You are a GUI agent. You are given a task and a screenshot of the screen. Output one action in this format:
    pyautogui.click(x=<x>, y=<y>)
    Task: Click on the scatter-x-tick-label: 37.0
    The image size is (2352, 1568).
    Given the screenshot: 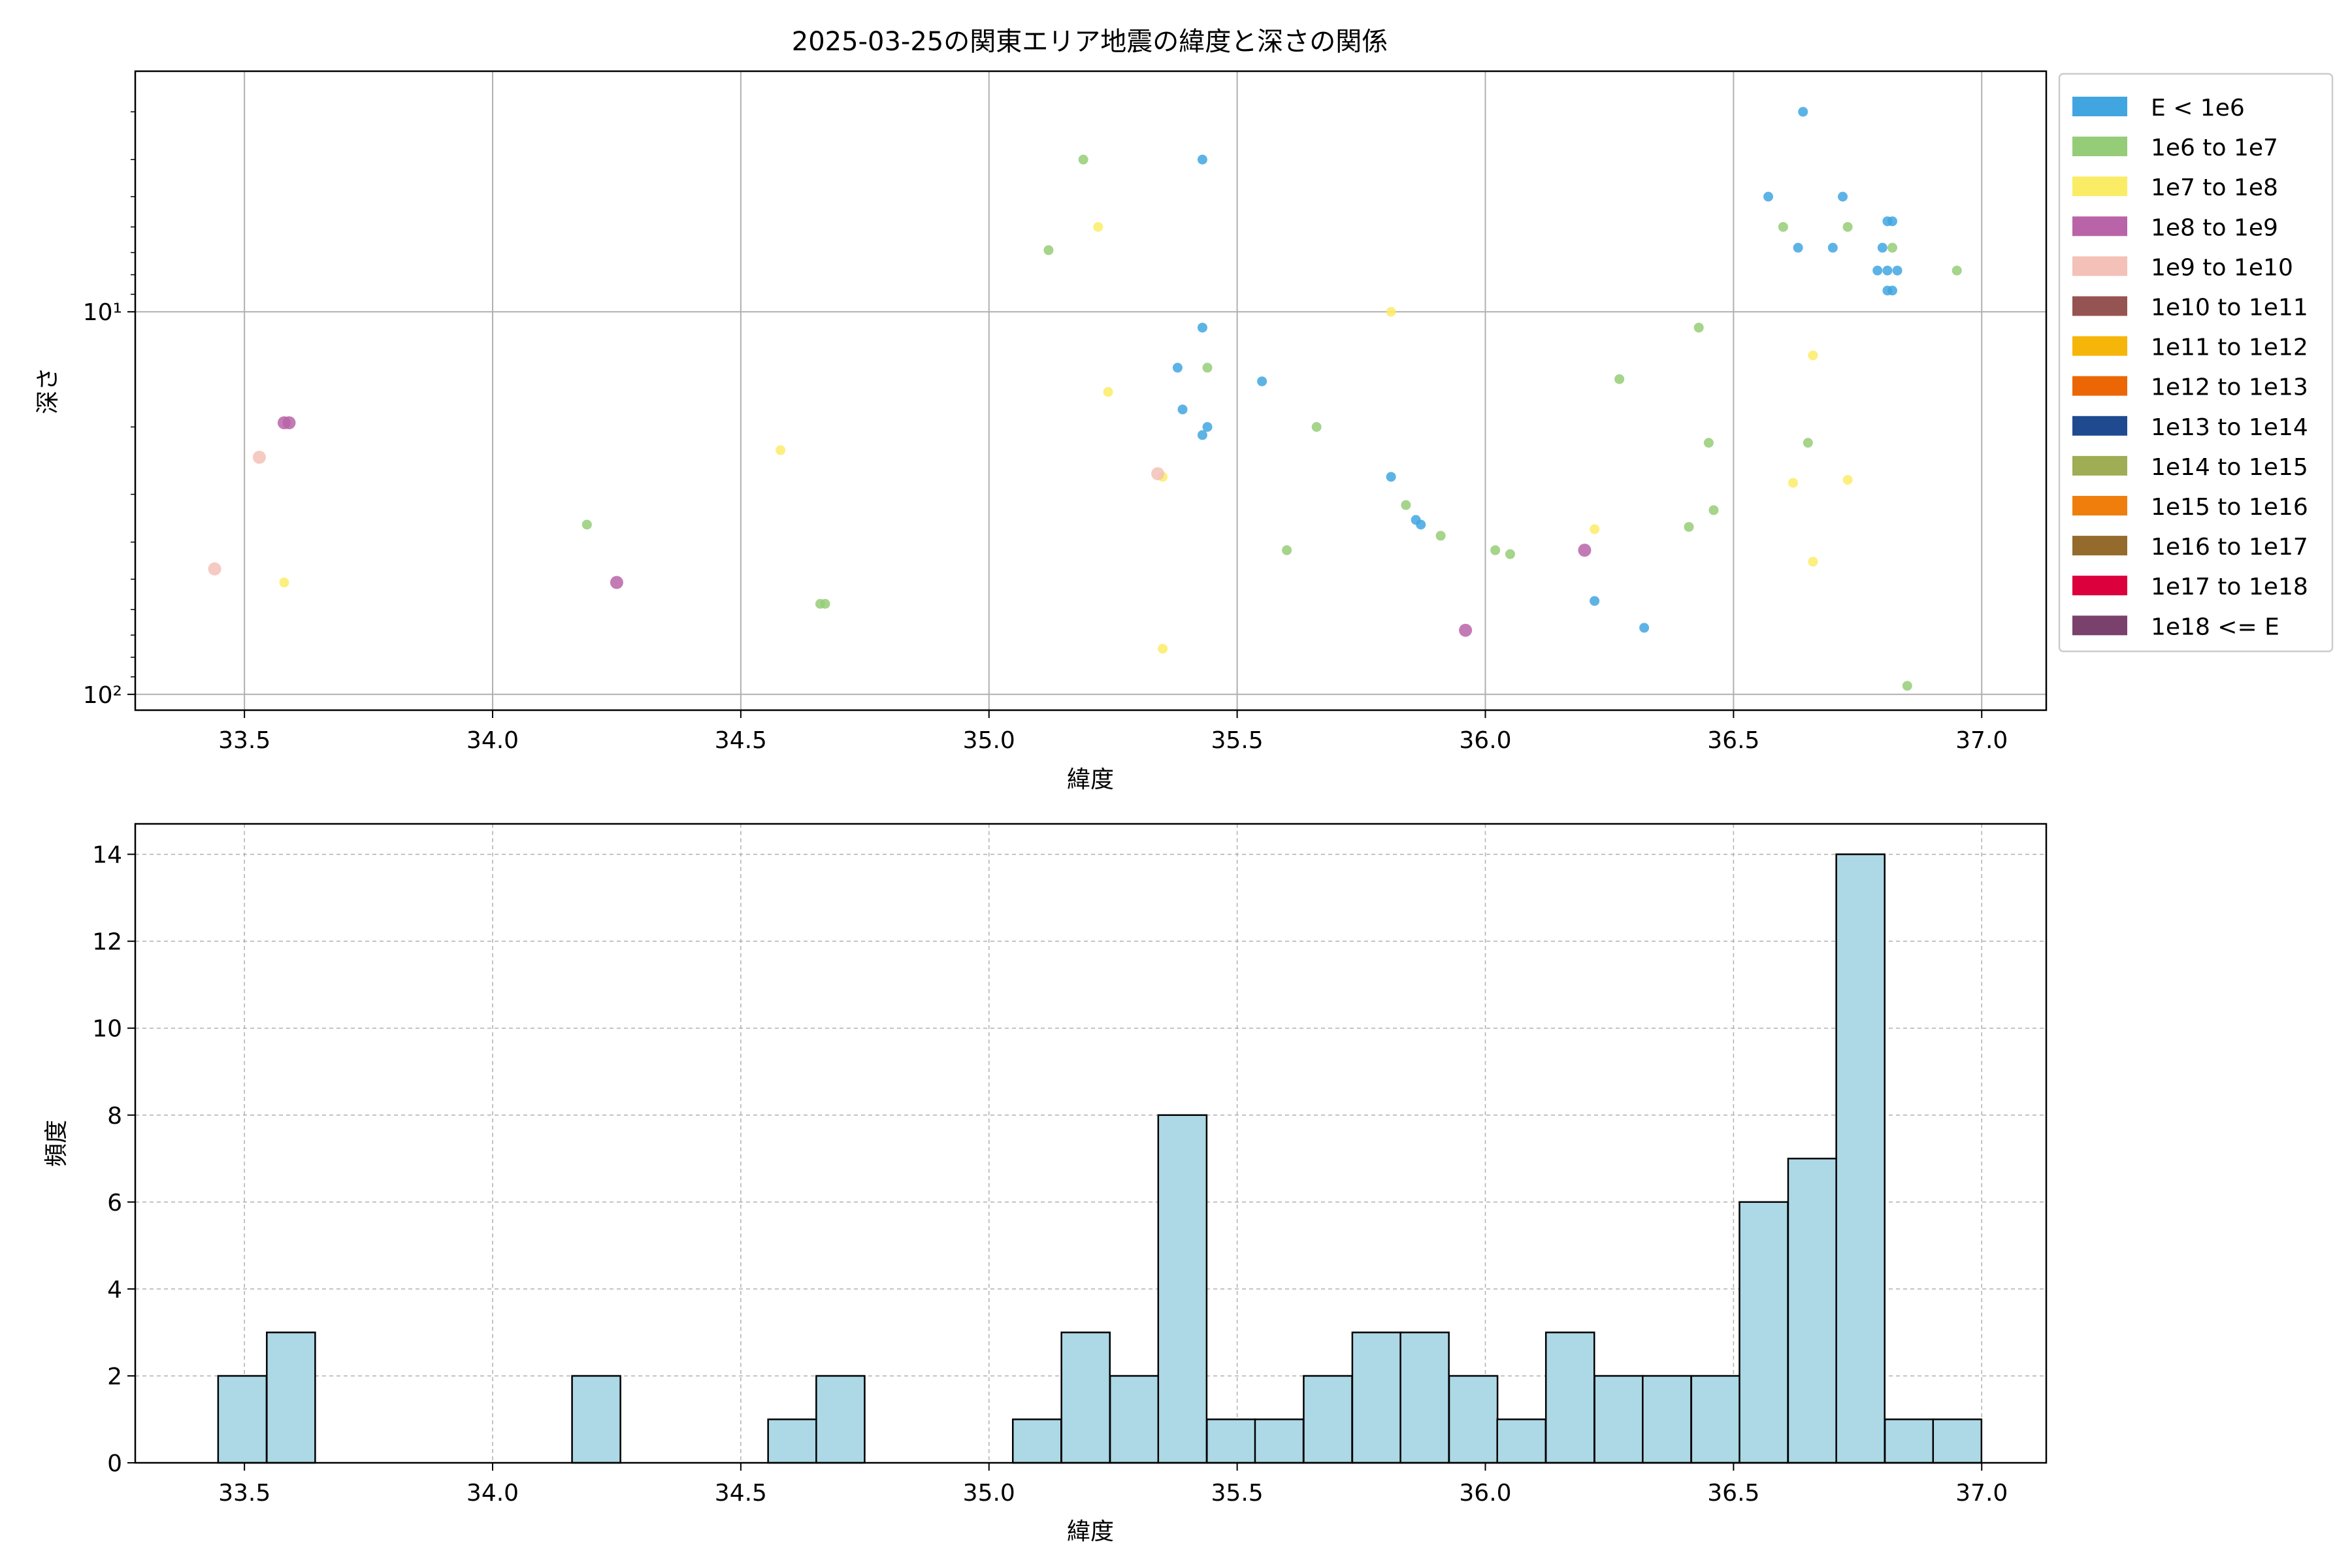 What is the action you would take?
    pyautogui.click(x=1981, y=740)
    